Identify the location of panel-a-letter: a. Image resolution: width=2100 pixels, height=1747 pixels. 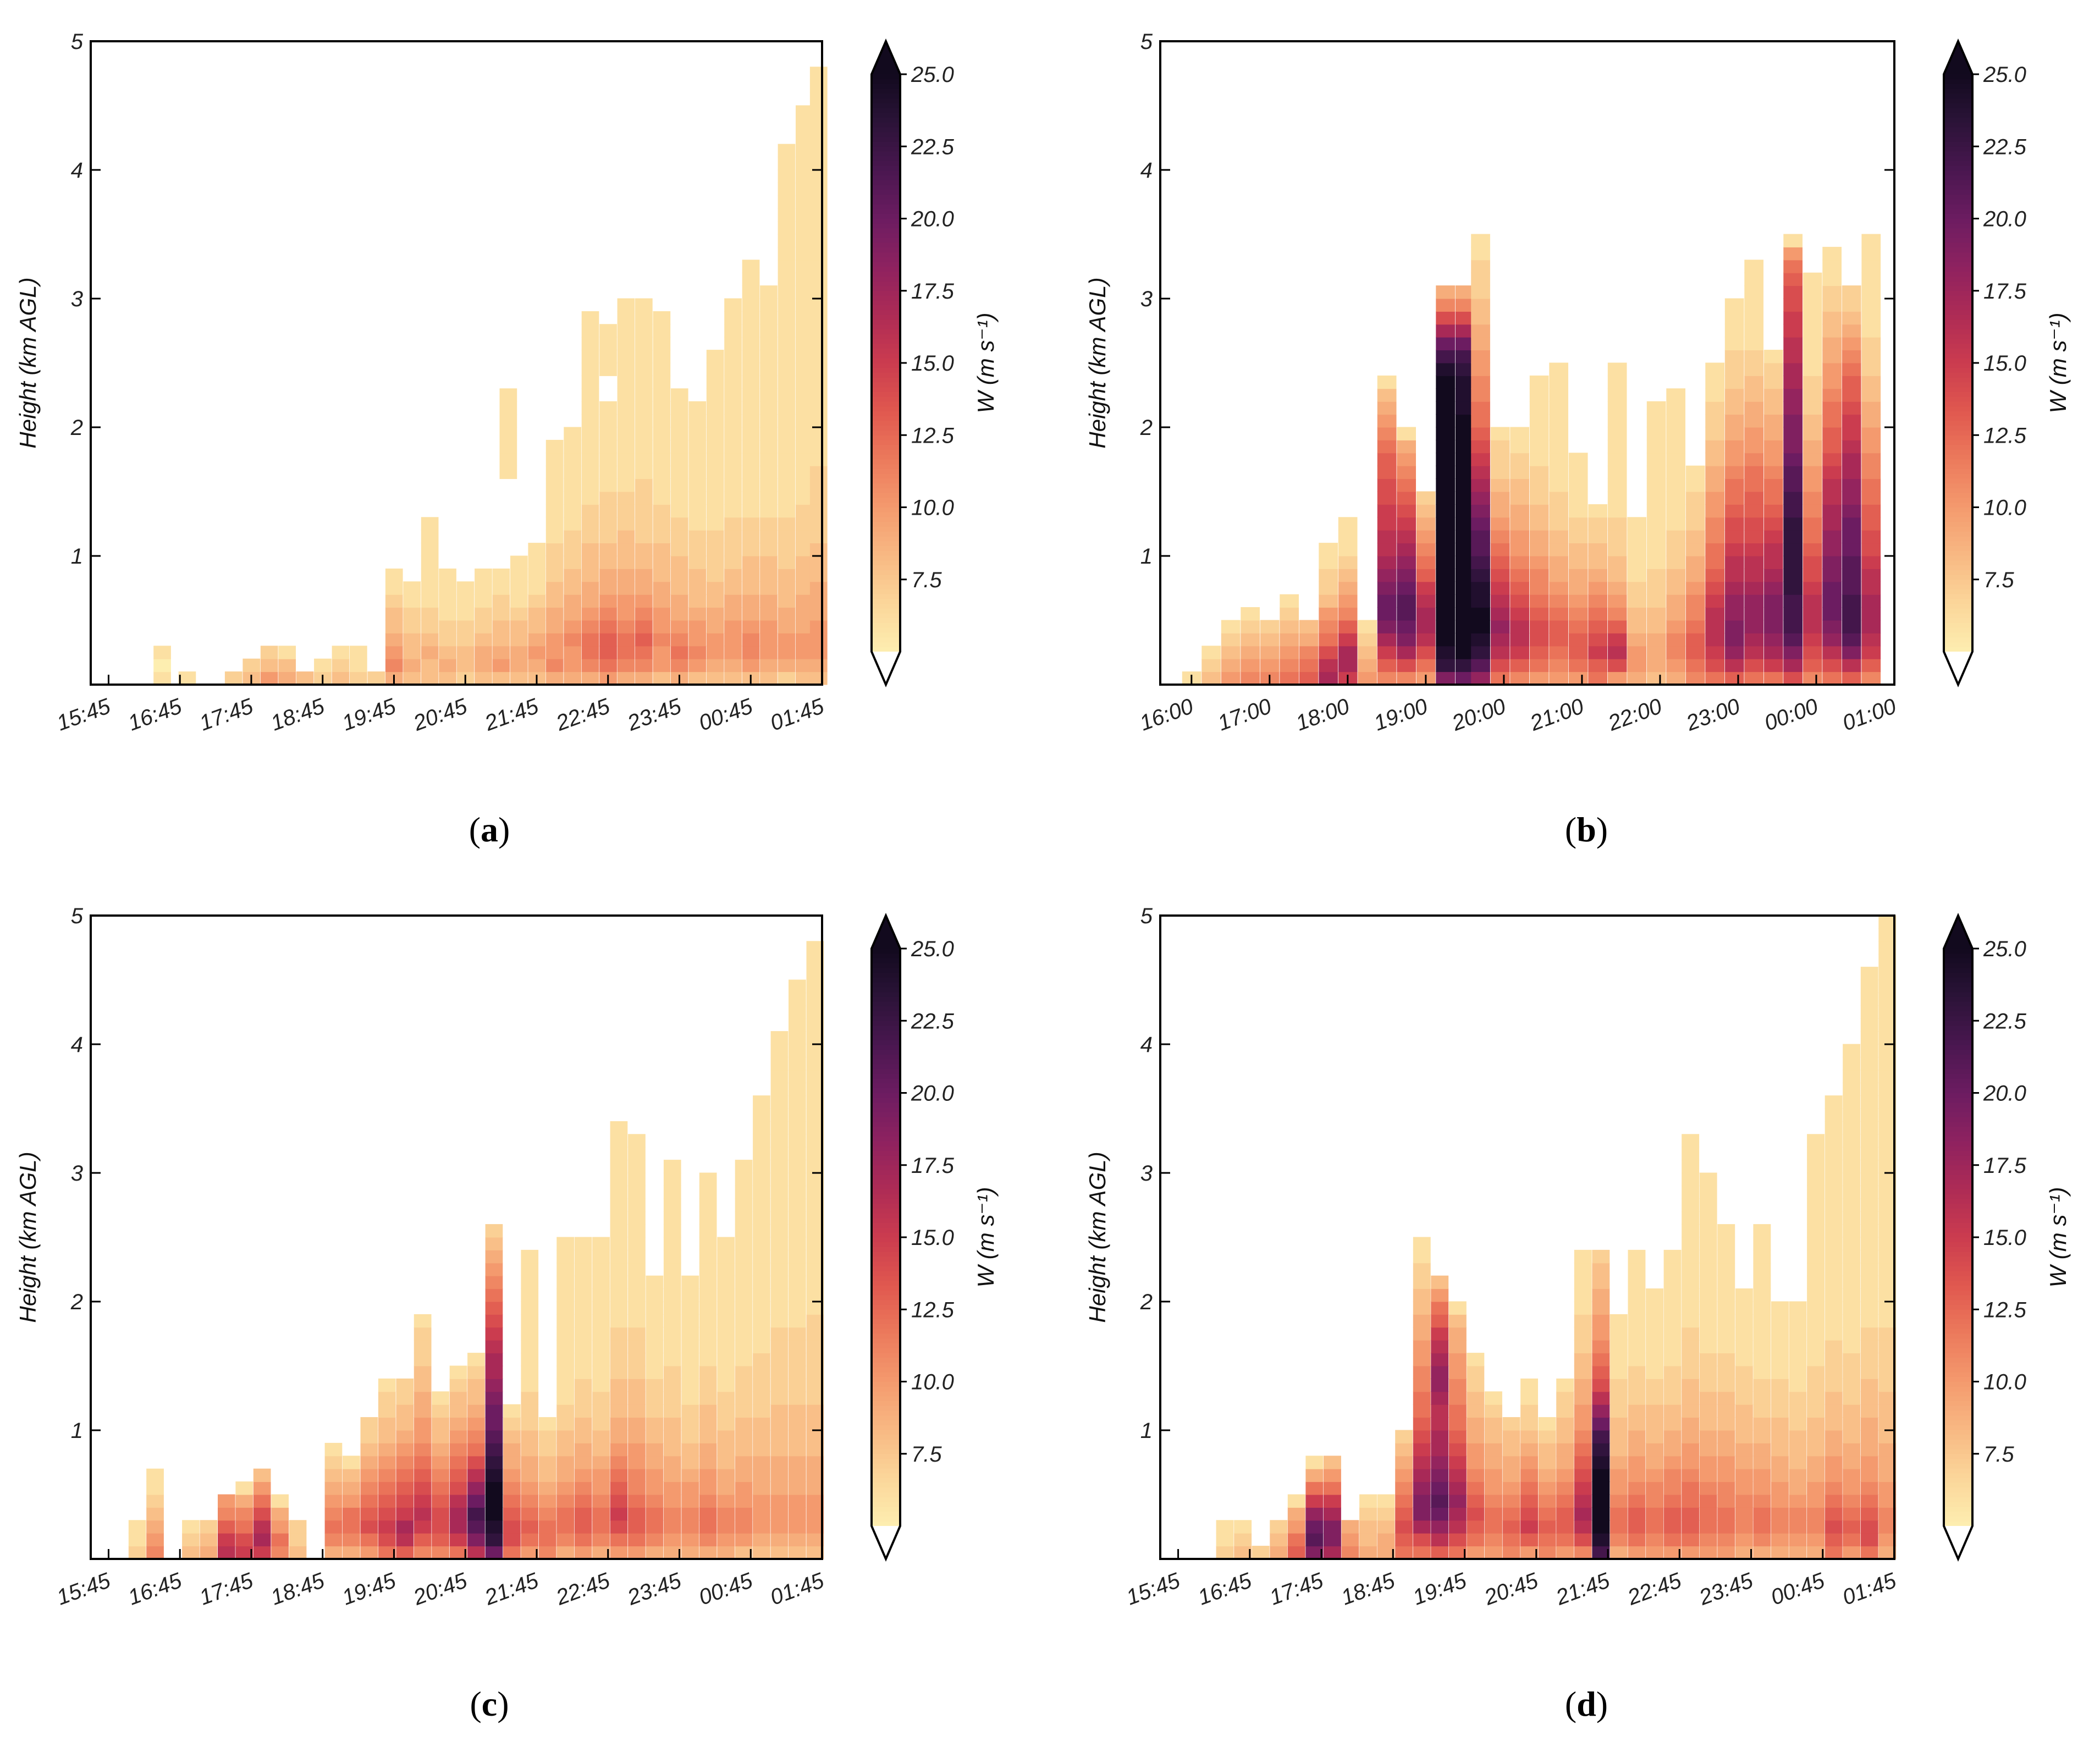
(489, 830).